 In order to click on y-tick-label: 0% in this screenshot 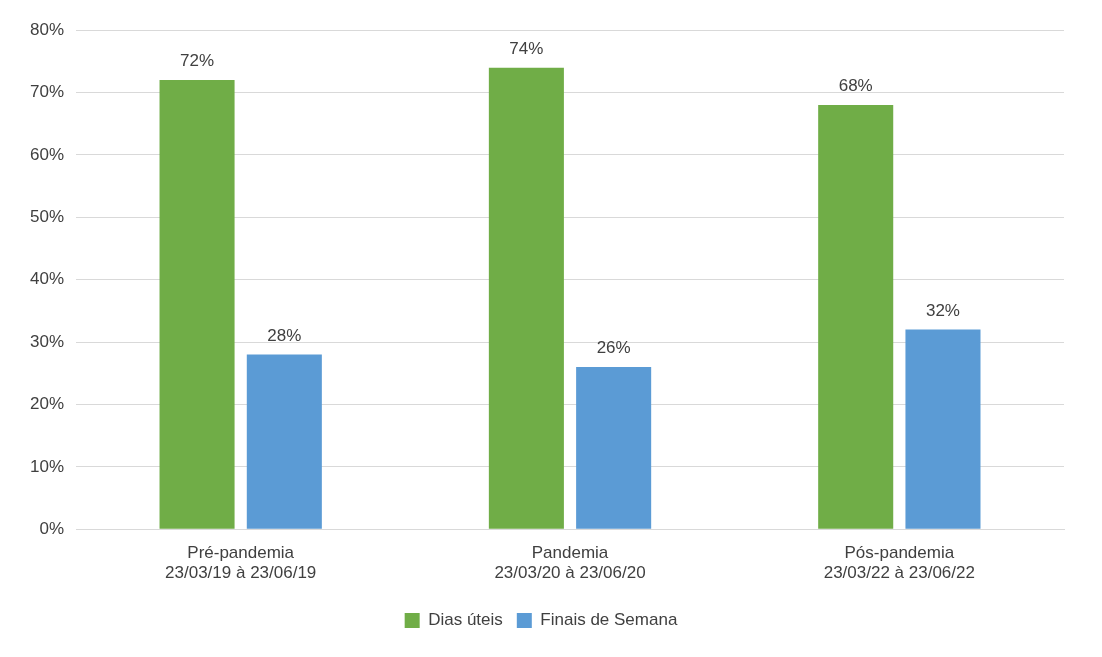, I will do `click(52, 528)`.